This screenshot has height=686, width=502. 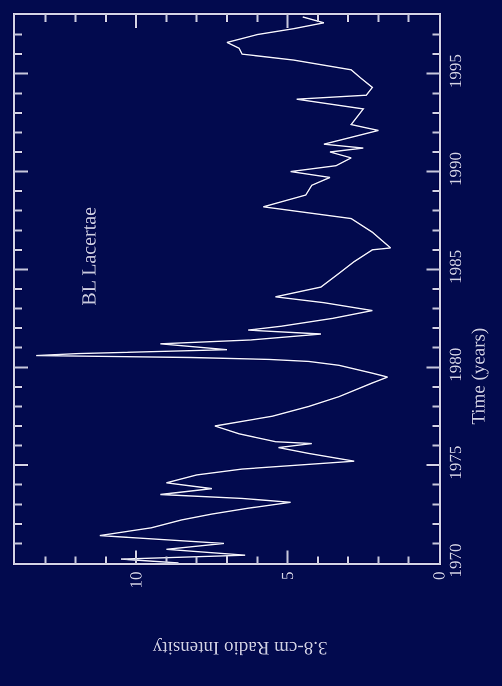 What do you see at coordinates (240, 647) in the screenshot?
I see `x-axis-title: 3.8-cm Radio Intensity` at bounding box center [240, 647].